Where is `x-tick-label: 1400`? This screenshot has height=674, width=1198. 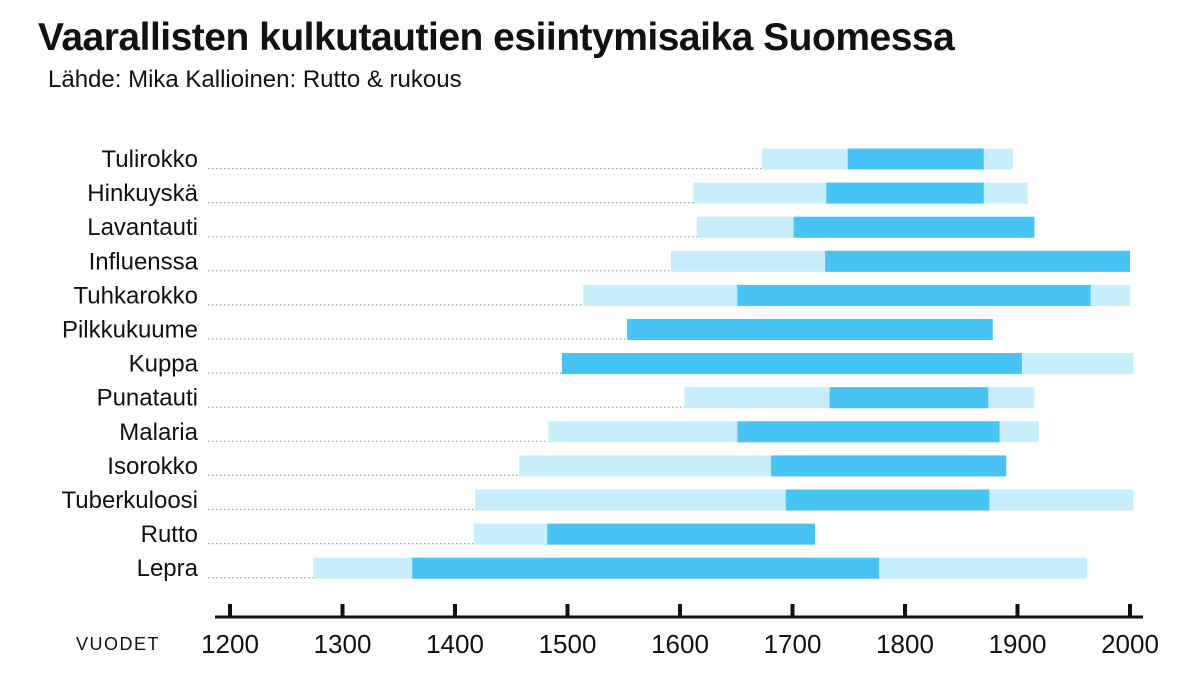
x-tick-label: 1400 is located at coordinates (455, 644).